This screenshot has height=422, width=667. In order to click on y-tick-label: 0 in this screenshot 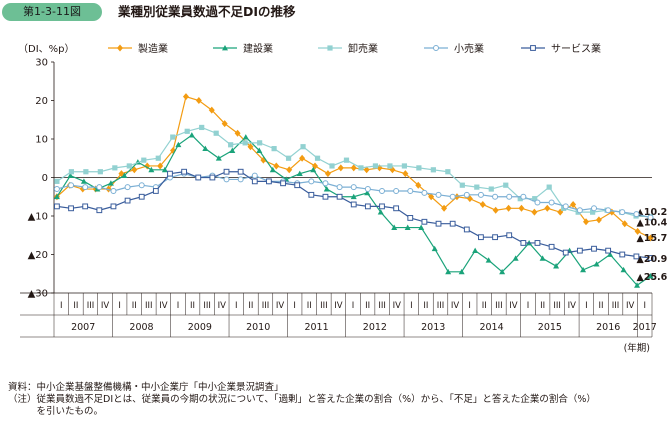, I will do `click(45, 178)`.